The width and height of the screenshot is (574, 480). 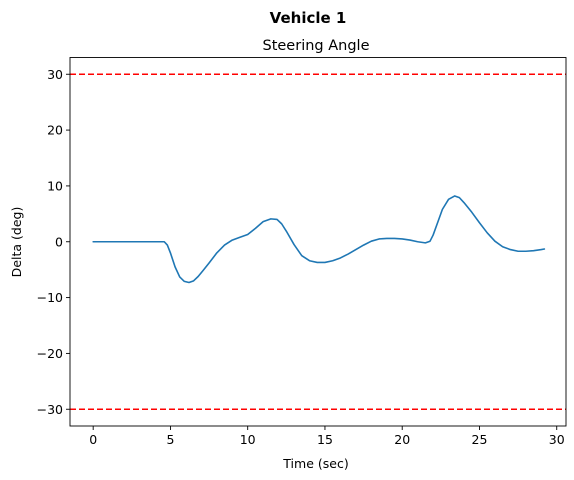 What do you see at coordinates (16, 242) in the screenshot?
I see `y-axis-label: Delta (deg)` at bounding box center [16, 242].